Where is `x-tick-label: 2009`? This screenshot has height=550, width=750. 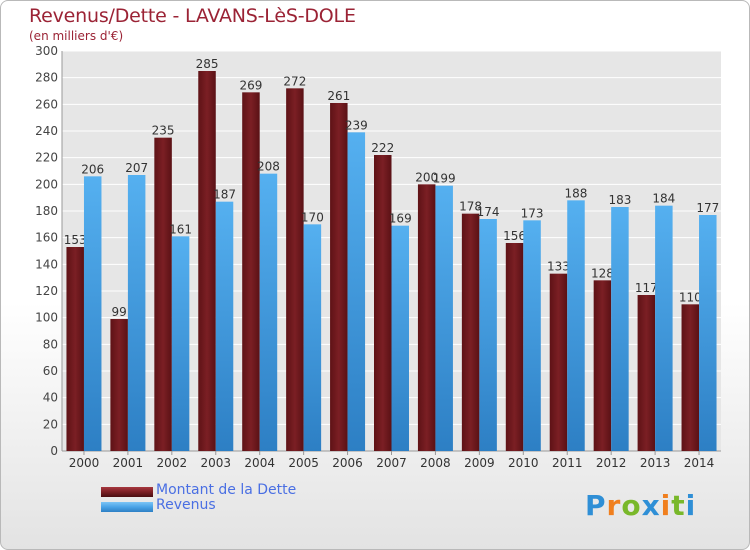
x-tick-label: 2009 is located at coordinates (479, 463).